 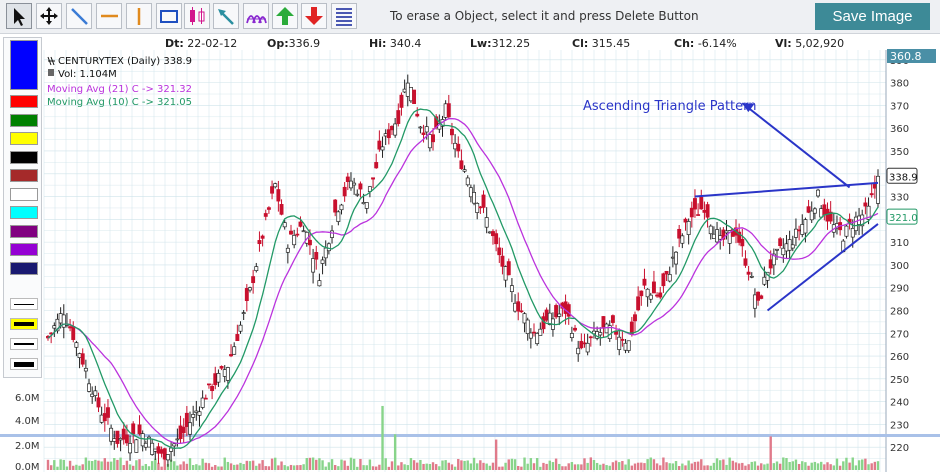 What do you see at coordinates (717, 43) in the screenshot?
I see `change-value: -6.14%` at bounding box center [717, 43].